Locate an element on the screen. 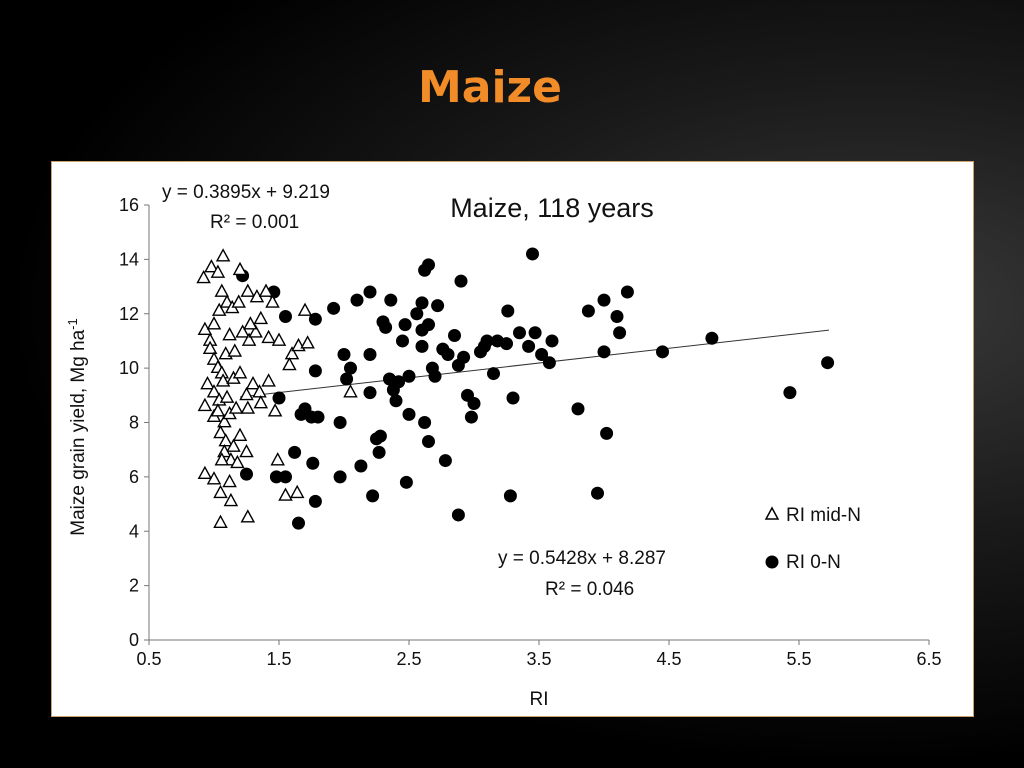 This screenshot has width=1024, height=768. x-tick-label: 5.5 is located at coordinates (798, 659).